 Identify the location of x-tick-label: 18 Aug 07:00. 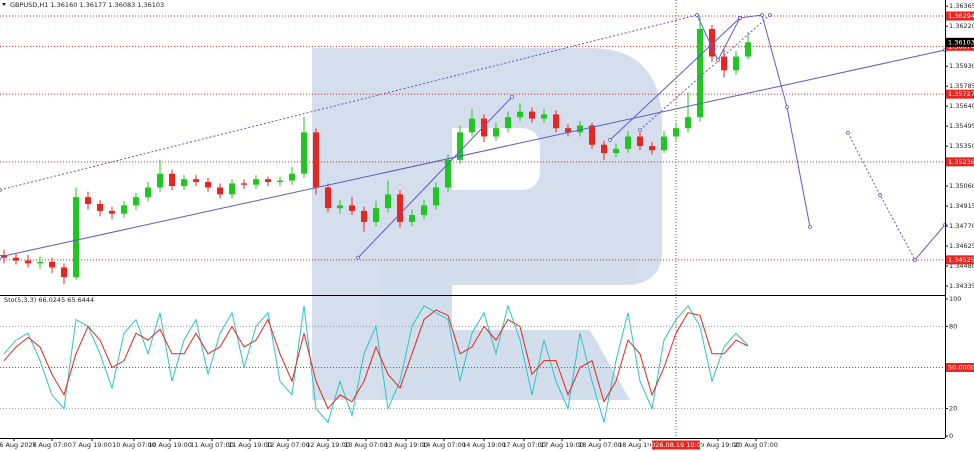
(600, 445).